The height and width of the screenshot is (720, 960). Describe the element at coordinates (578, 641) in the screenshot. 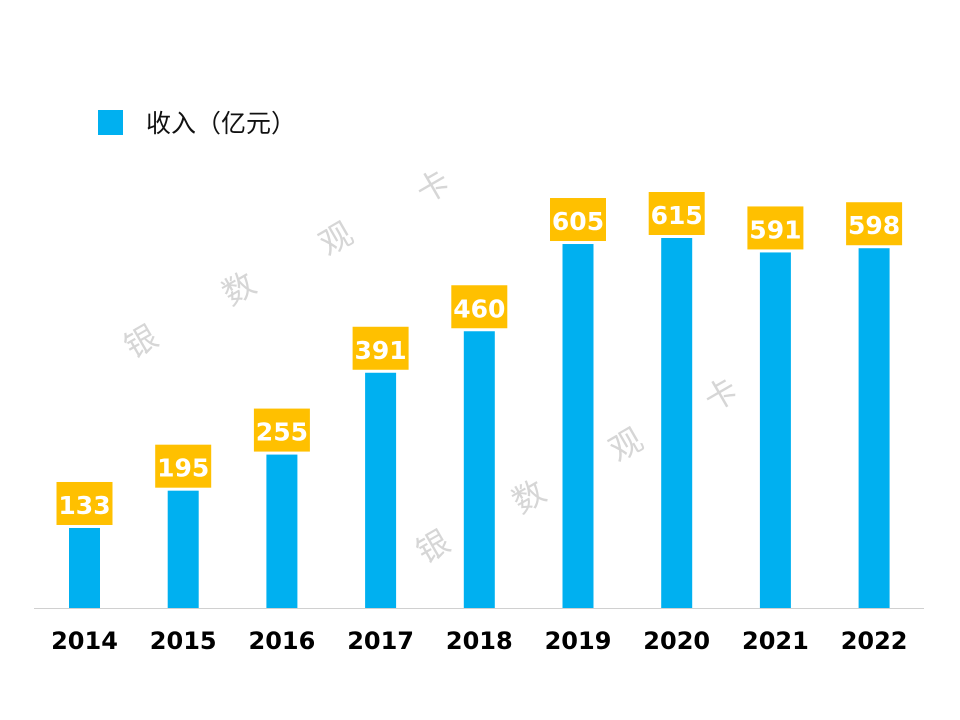

I see `x-tick-label: 2019` at that location.